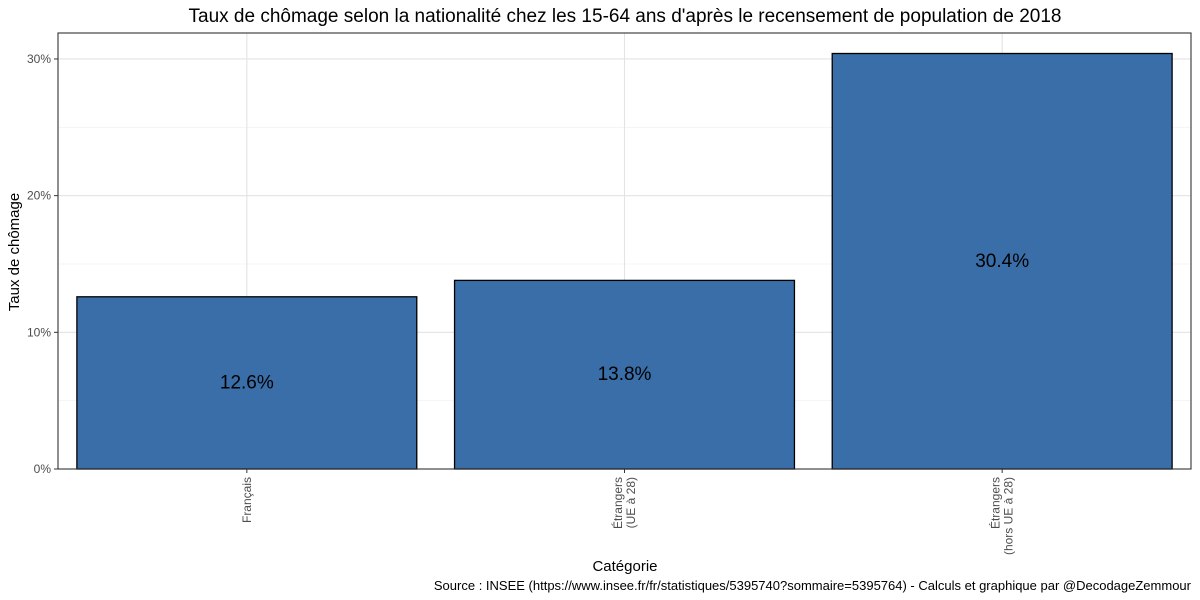  Describe the element at coordinates (39, 59) in the screenshot. I see `y-tick-label: 30%` at that location.